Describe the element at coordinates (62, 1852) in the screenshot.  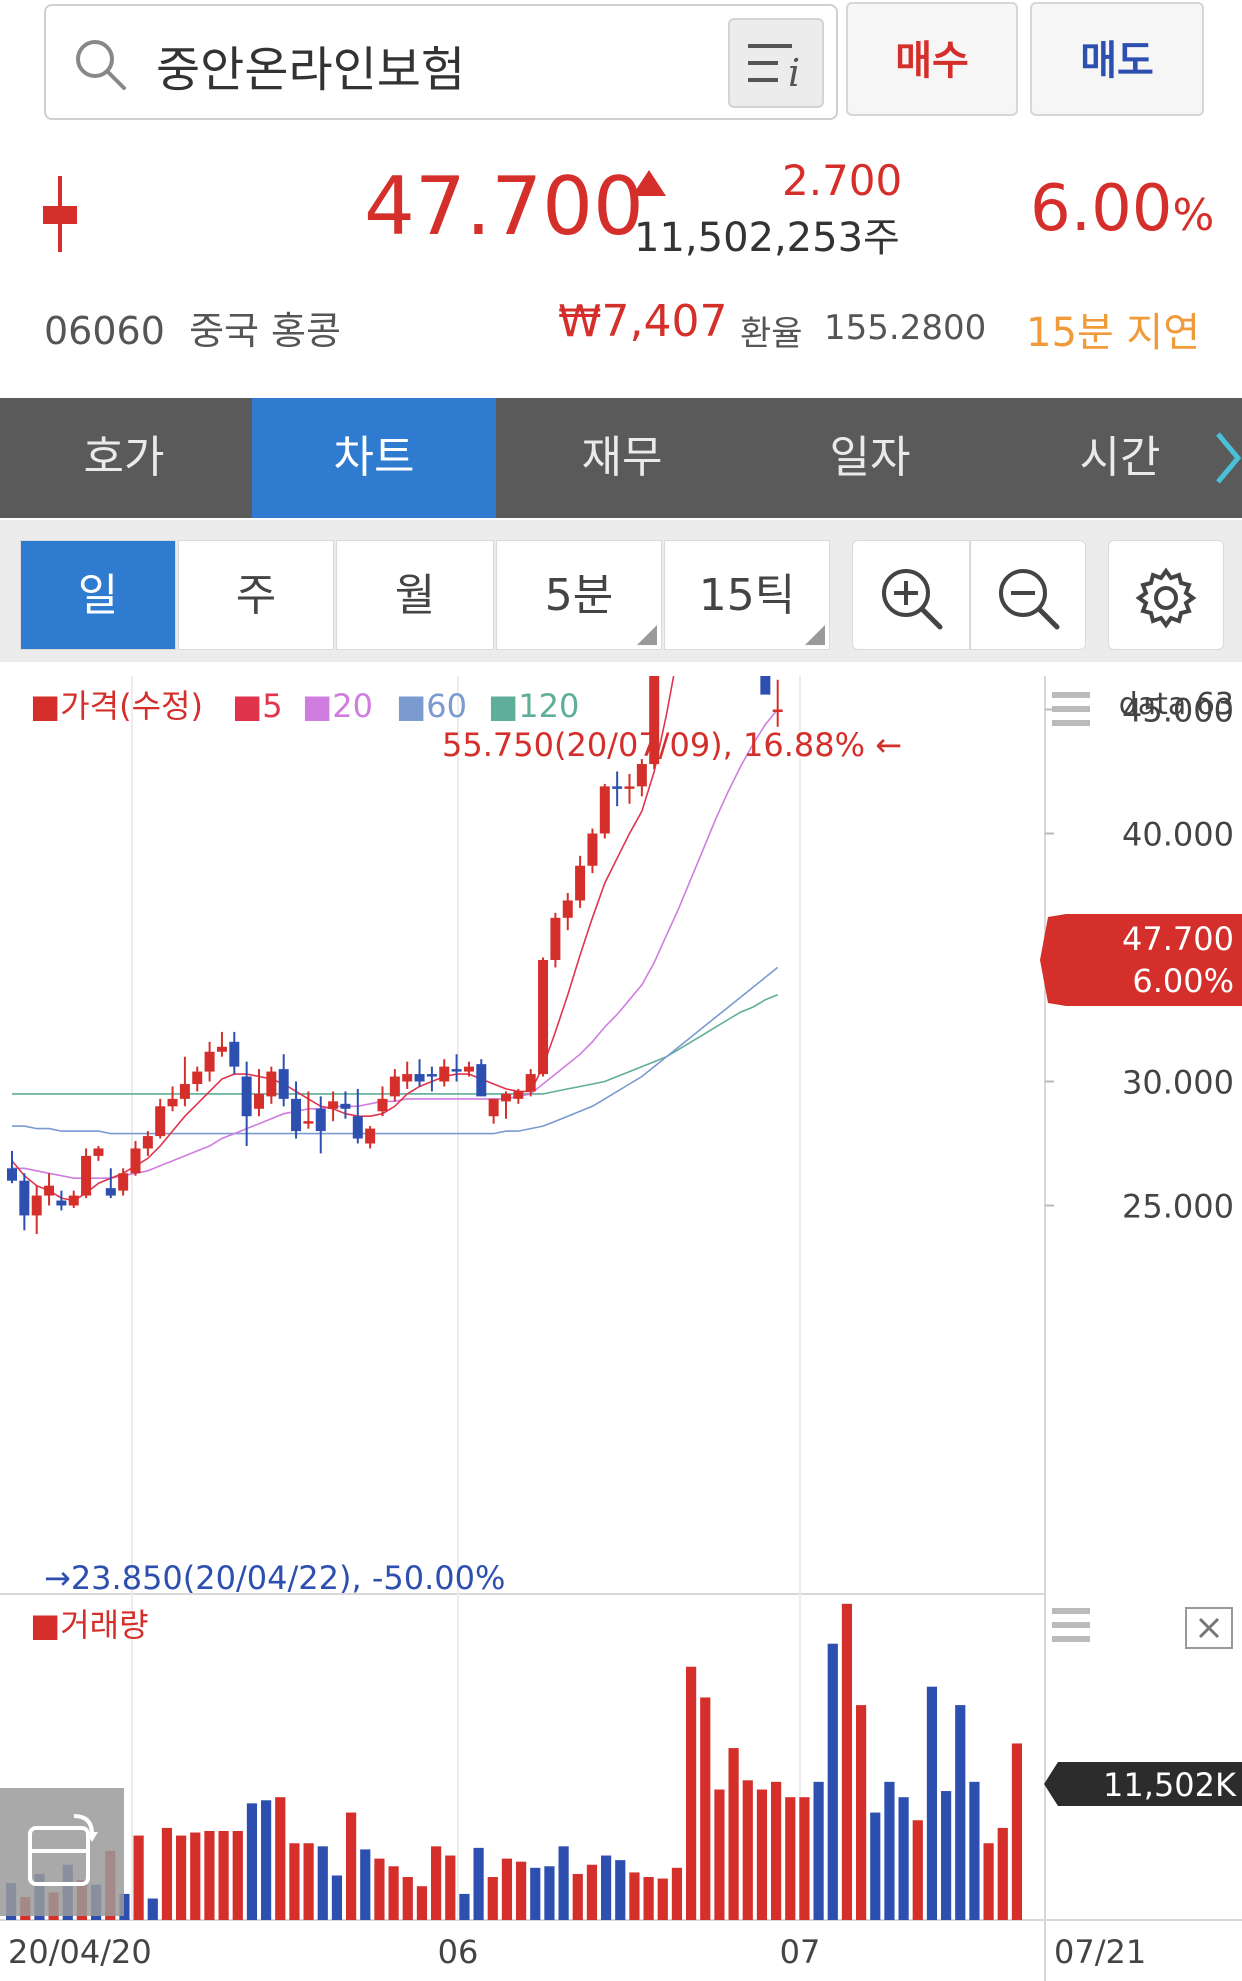
I see `rotate-screen-button` at that location.